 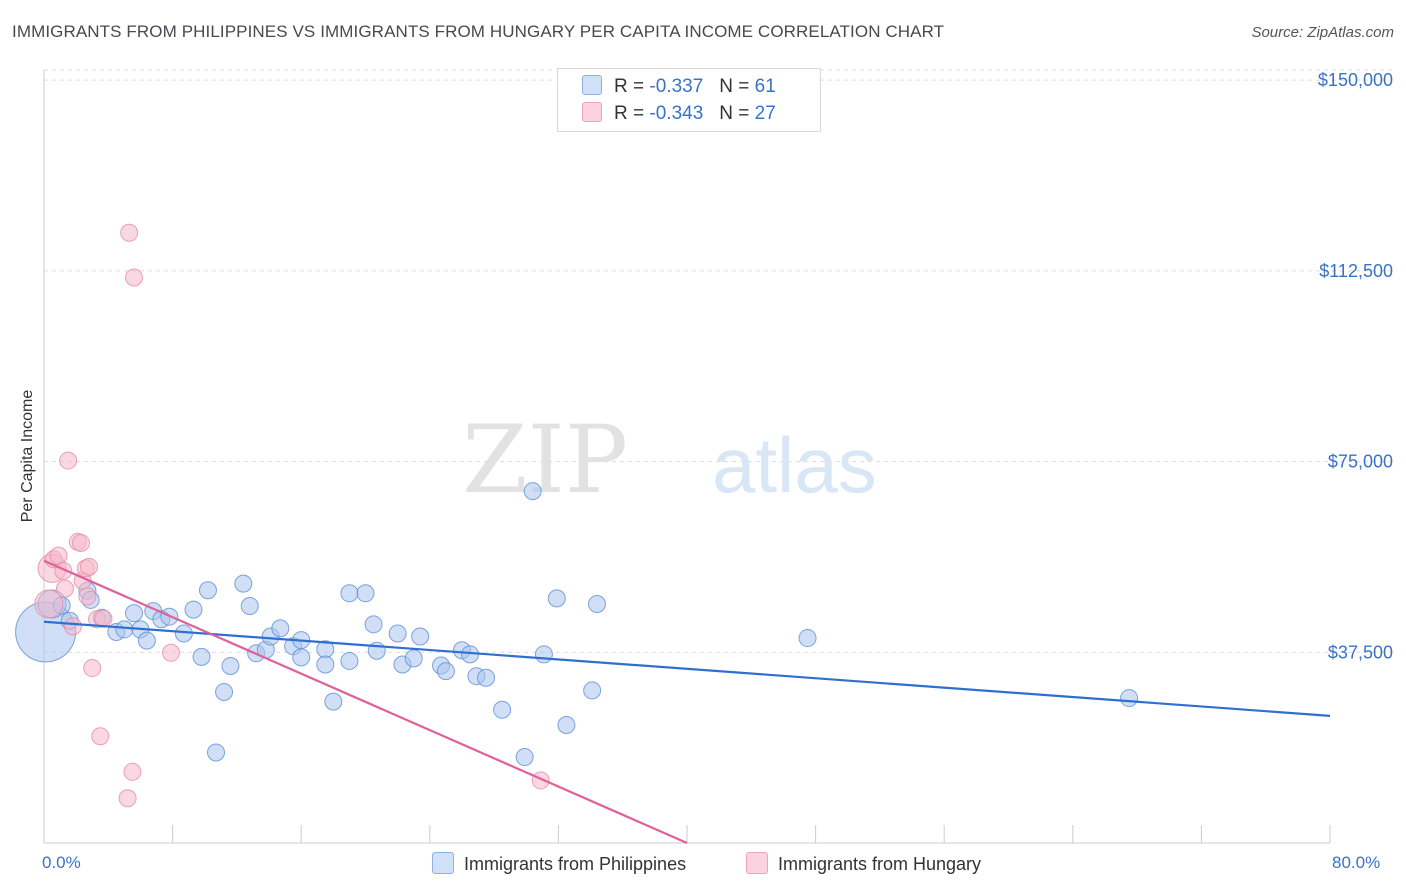 I want to click on bottom-legend-hungary: Immigrants from Hungary, so click(x=863, y=863).